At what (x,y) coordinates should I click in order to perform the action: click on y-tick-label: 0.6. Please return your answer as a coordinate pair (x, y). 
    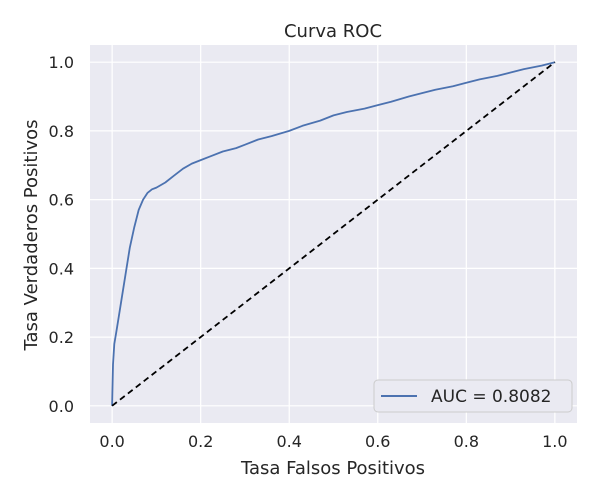
    Looking at the image, I should click on (61, 200).